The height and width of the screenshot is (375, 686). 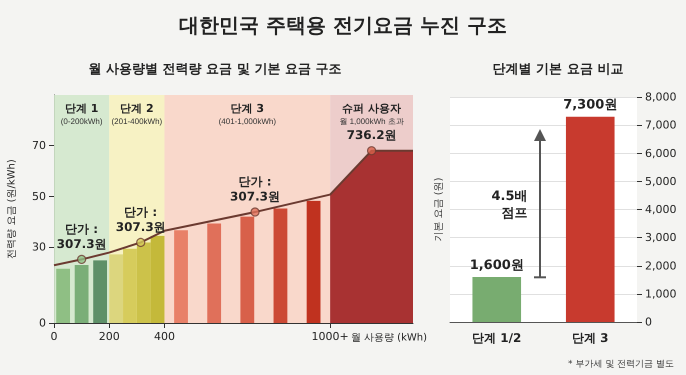 I want to click on x-tick-label: 1000+, so click(x=330, y=336).